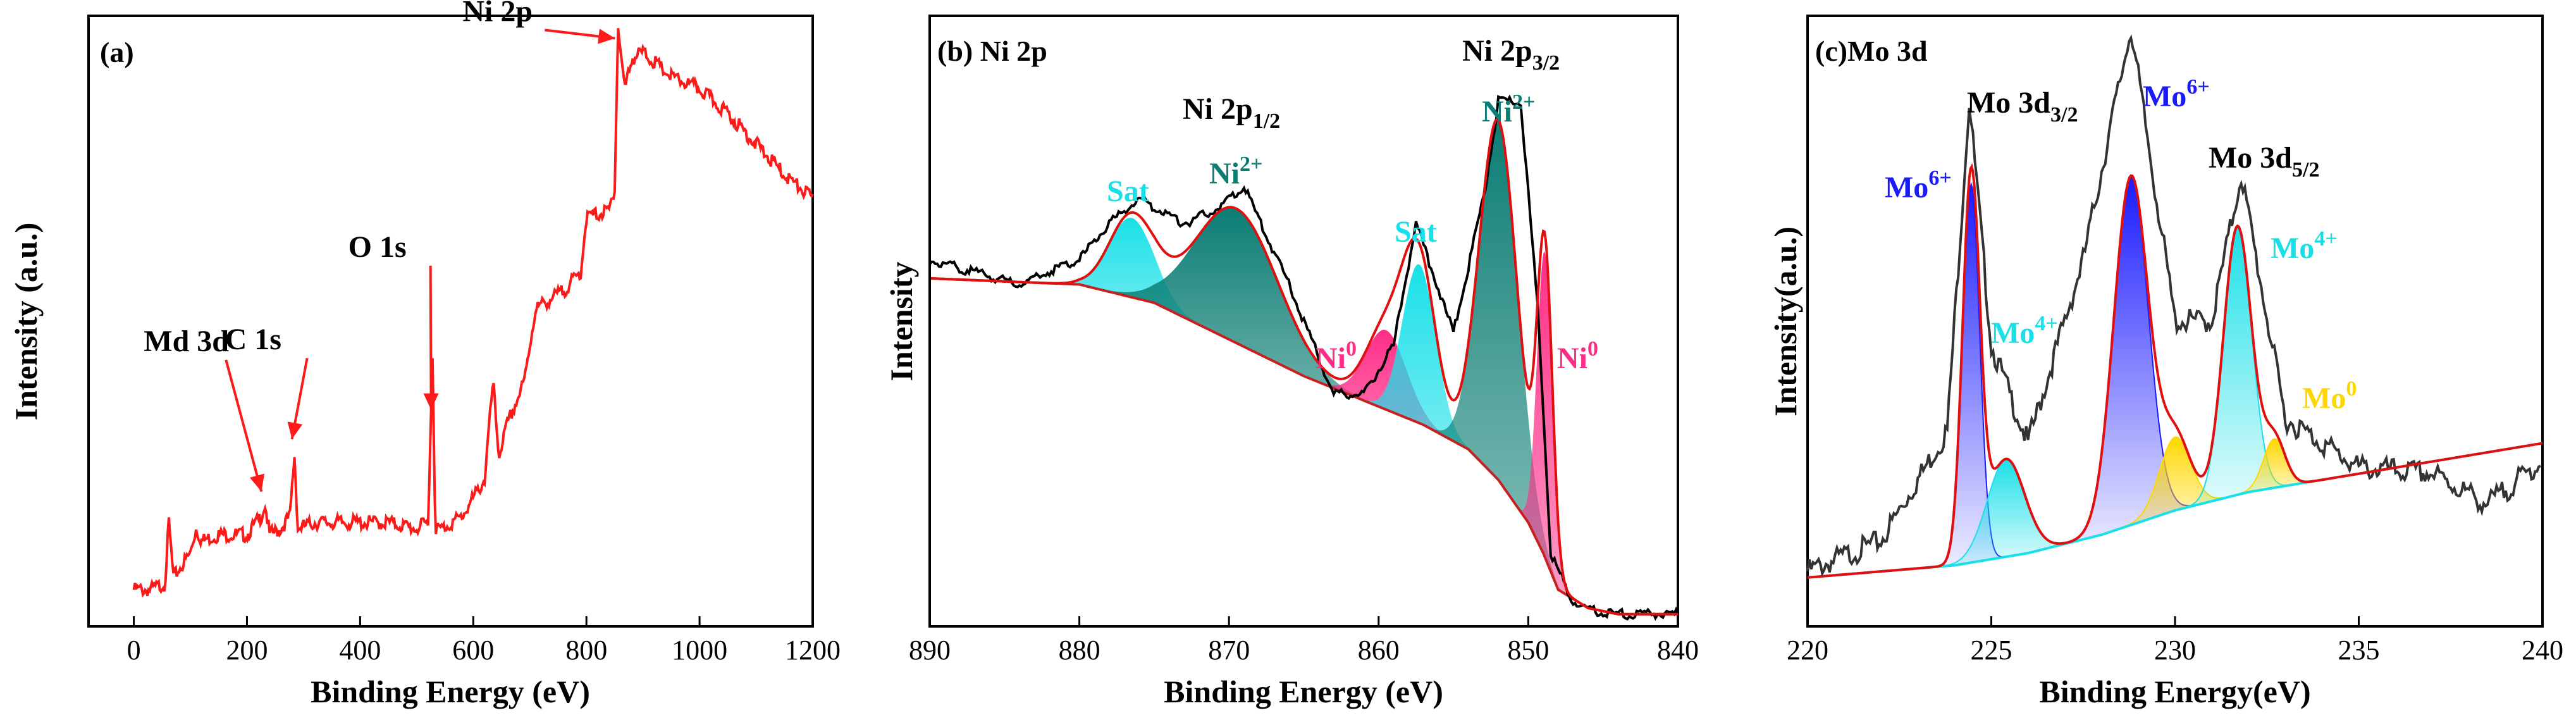  Describe the element at coordinates (186, 341) in the screenshot. I see `peak-annotation: Md 3d` at that location.